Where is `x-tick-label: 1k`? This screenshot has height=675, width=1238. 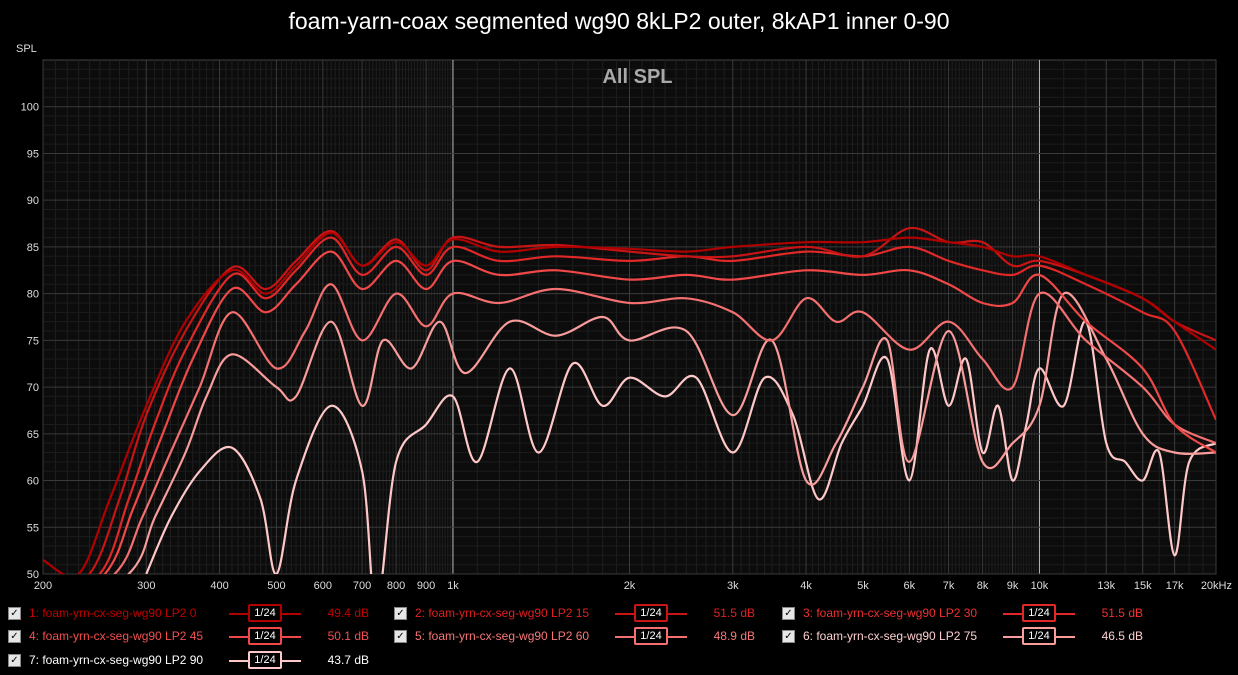
x-tick-label: 1k is located at coordinates (453, 586).